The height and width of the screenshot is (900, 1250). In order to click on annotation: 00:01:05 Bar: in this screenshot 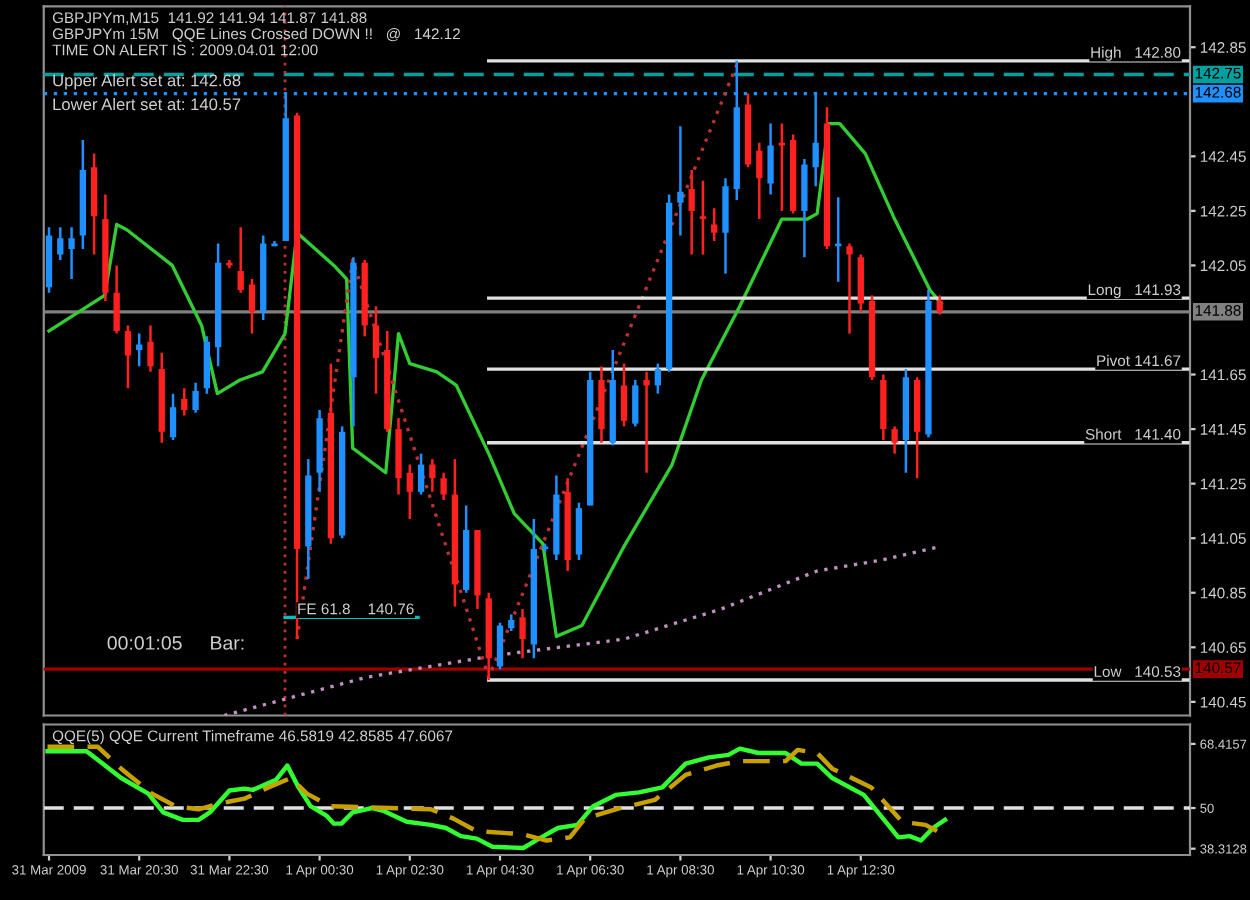, I will do `click(175, 643)`.